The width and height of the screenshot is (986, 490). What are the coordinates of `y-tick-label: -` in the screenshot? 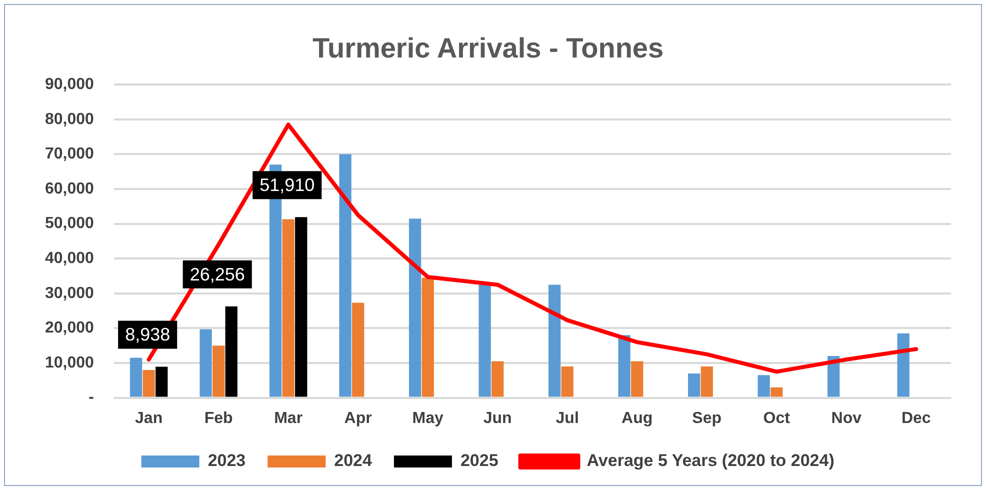 It's located at (91, 397).